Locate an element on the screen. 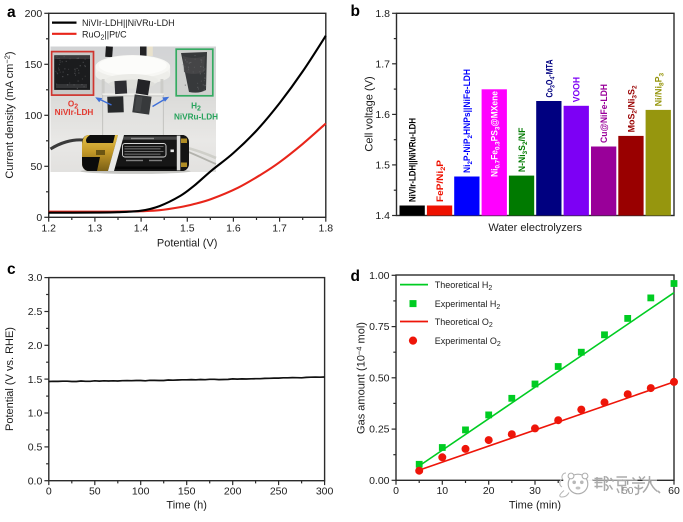 The width and height of the screenshot is (683, 522). svg-text: FeP/Ni2​P is located at coordinates (441, 181).